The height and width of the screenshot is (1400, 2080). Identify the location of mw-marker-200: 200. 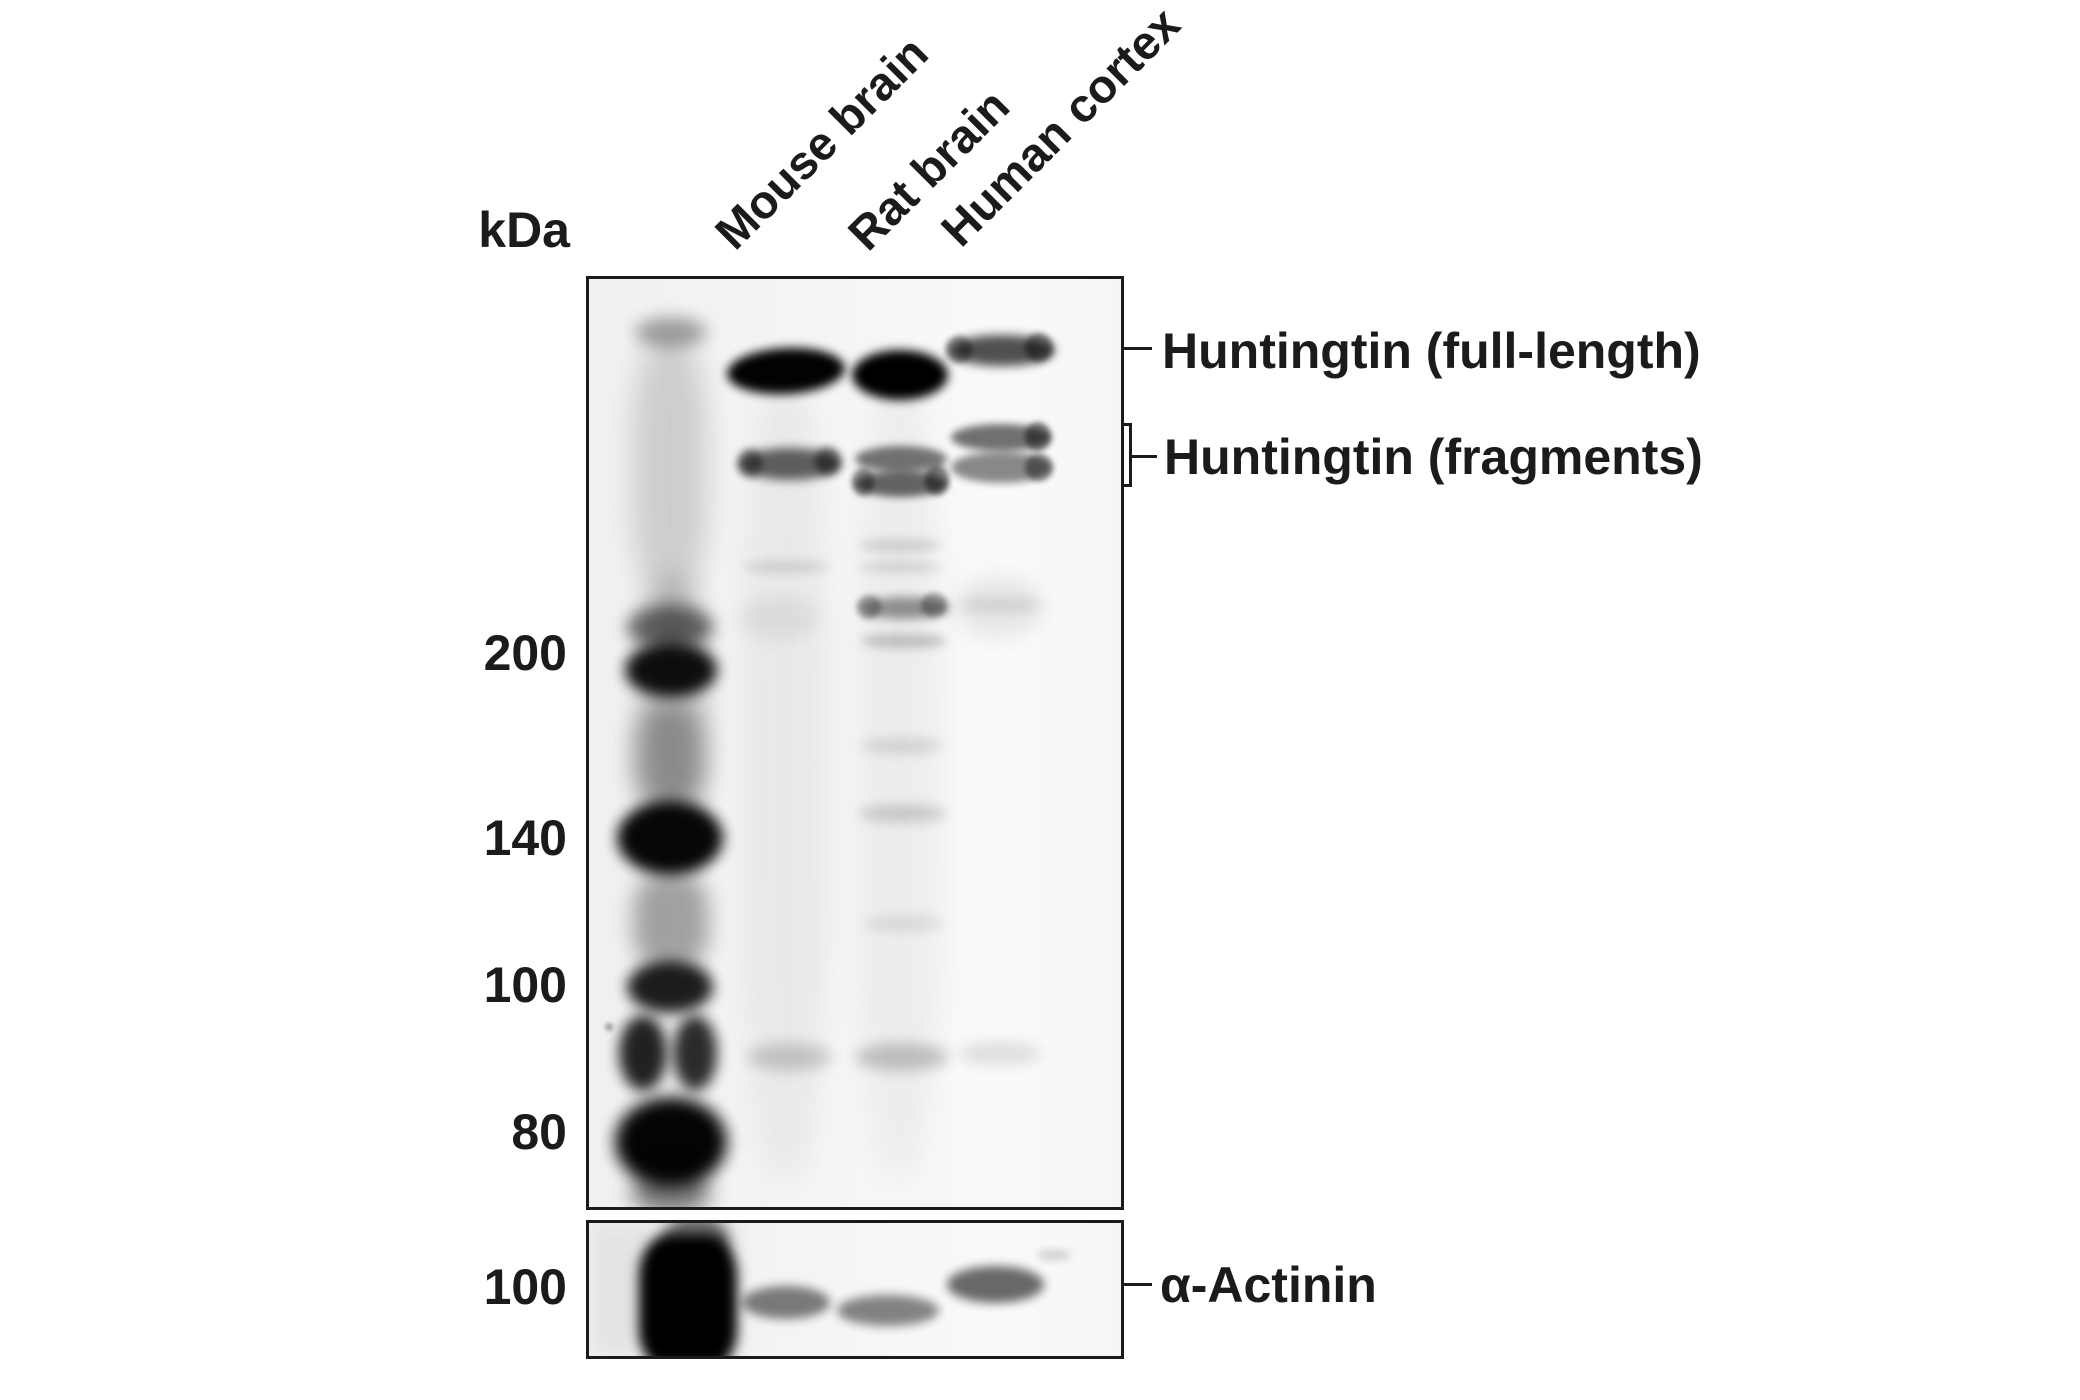
(525, 653).